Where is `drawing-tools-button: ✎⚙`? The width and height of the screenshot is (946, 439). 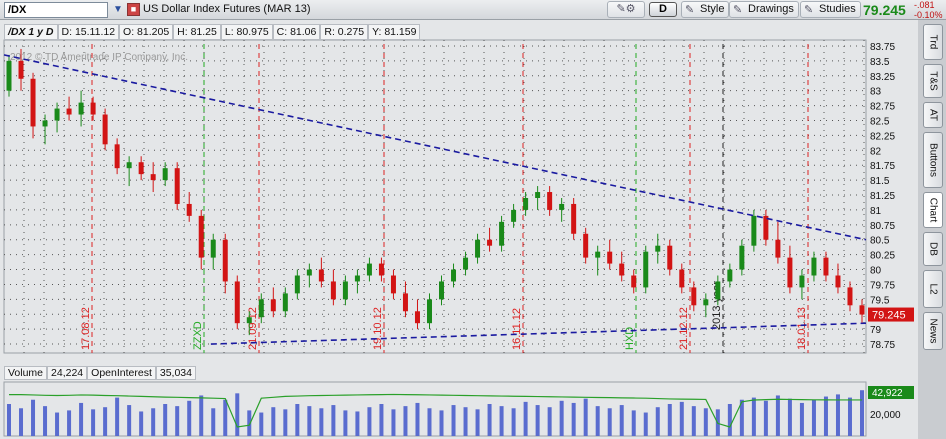
drawing-tools-button: ✎⚙ is located at coordinates (626, 9).